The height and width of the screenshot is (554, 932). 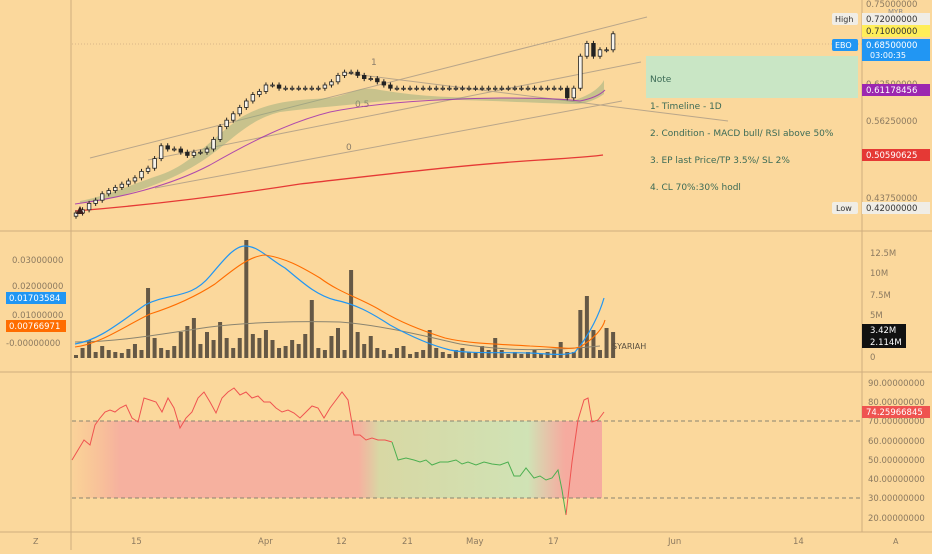 What do you see at coordinates (36, 541) in the screenshot?
I see `time-axis-left-button: Z` at bounding box center [36, 541].